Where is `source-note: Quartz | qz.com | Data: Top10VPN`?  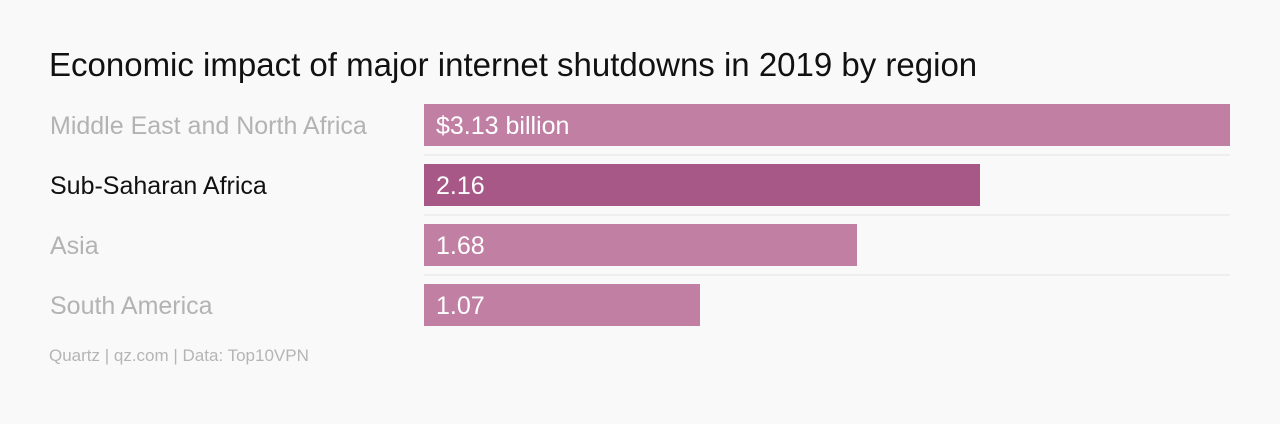
source-note: Quartz | qz.com | Data: Top10VPN is located at coordinates (179, 355).